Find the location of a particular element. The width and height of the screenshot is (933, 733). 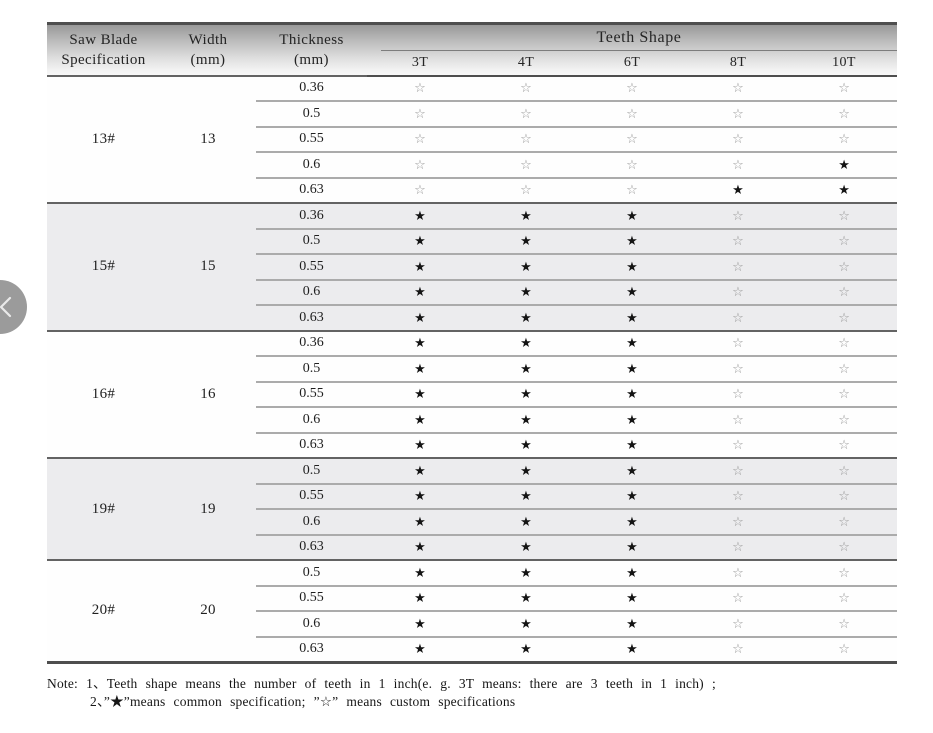

header-thickness-line2: (mm) is located at coordinates (311, 59).